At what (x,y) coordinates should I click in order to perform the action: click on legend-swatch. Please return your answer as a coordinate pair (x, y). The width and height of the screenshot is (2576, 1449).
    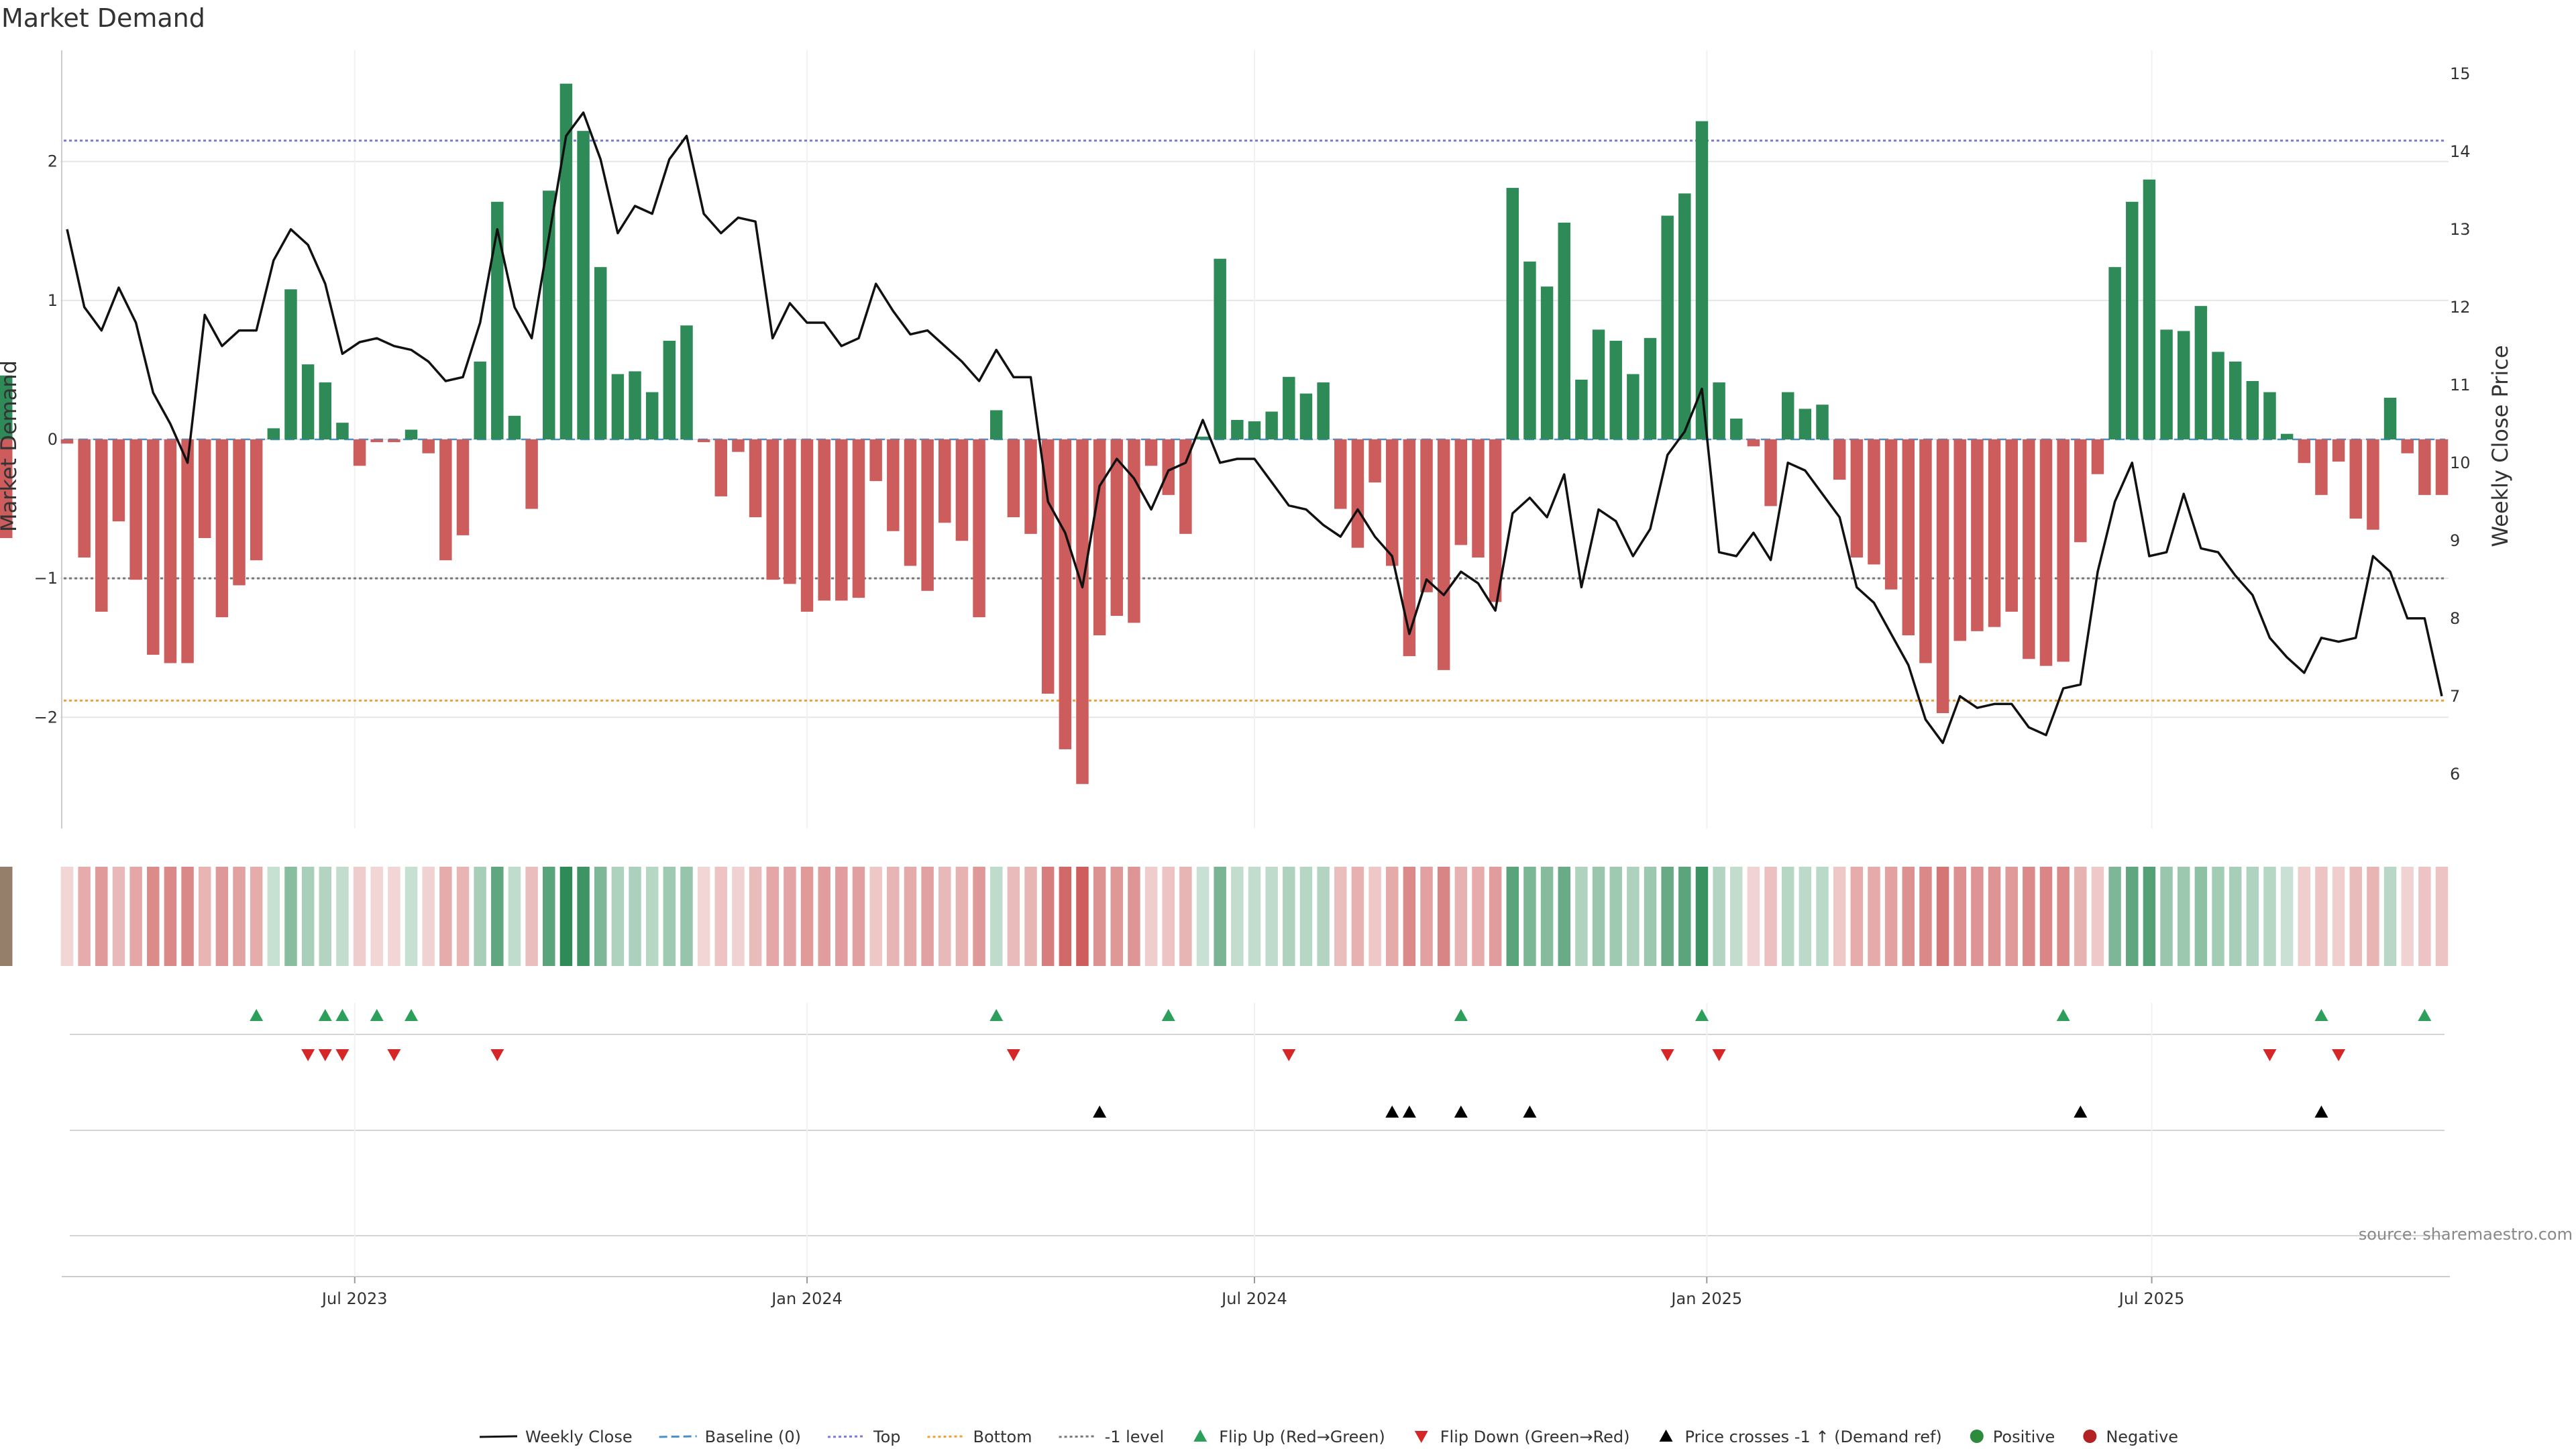
    Looking at the image, I should click on (946, 1436).